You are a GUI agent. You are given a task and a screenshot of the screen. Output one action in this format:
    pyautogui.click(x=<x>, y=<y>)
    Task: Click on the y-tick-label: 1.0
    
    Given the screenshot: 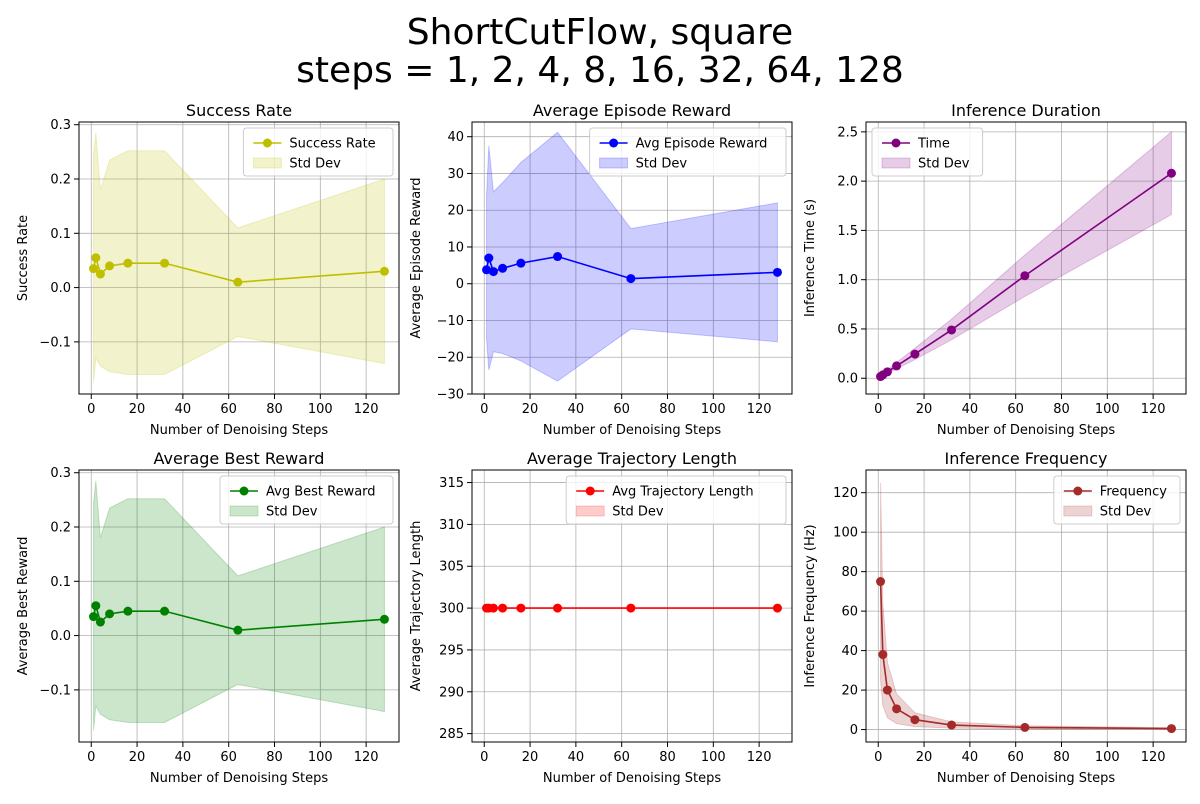 What is the action you would take?
    pyautogui.click(x=847, y=280)
    